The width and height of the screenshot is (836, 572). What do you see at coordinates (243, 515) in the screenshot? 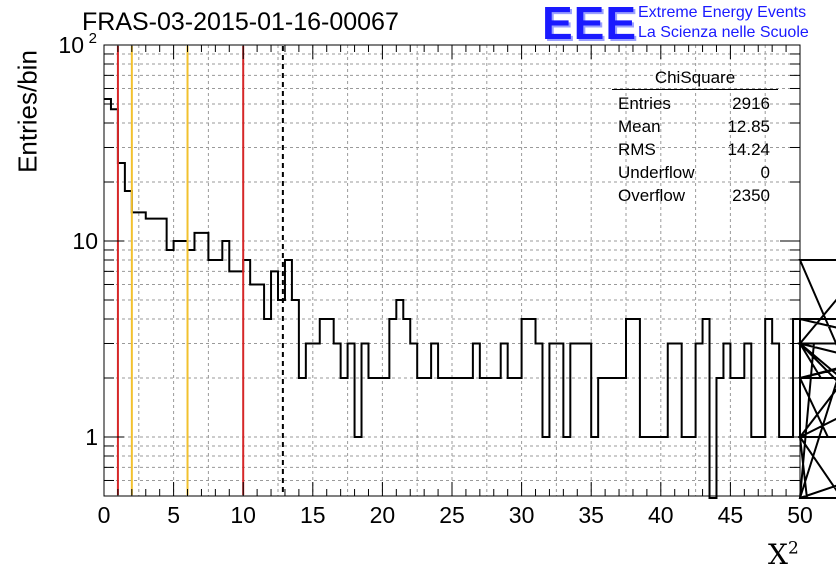
I see `x-tick-label: 10` at bounding box center [243, 515].